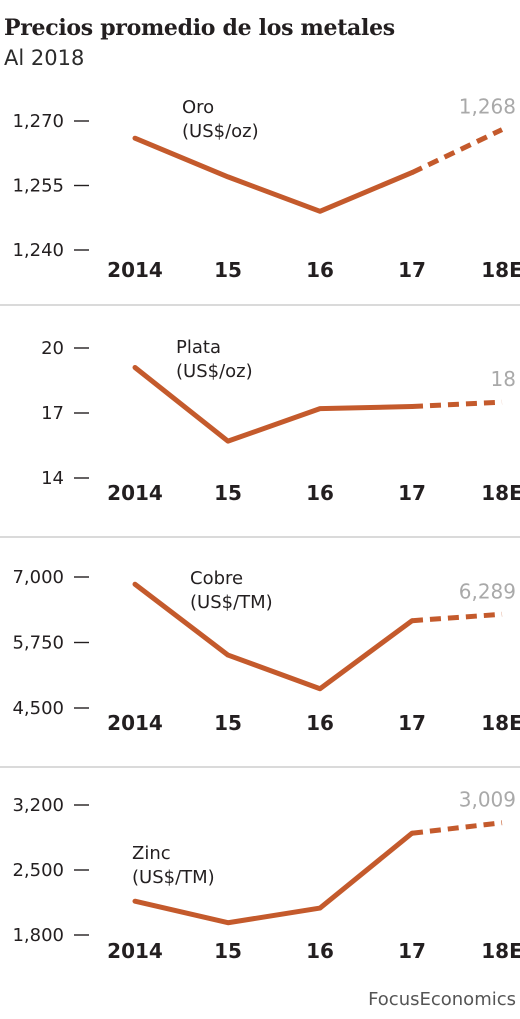  Describe the element at coordinates (442, 999) in the screenshot. I see `source-credit: FocusEconomics` at that location.